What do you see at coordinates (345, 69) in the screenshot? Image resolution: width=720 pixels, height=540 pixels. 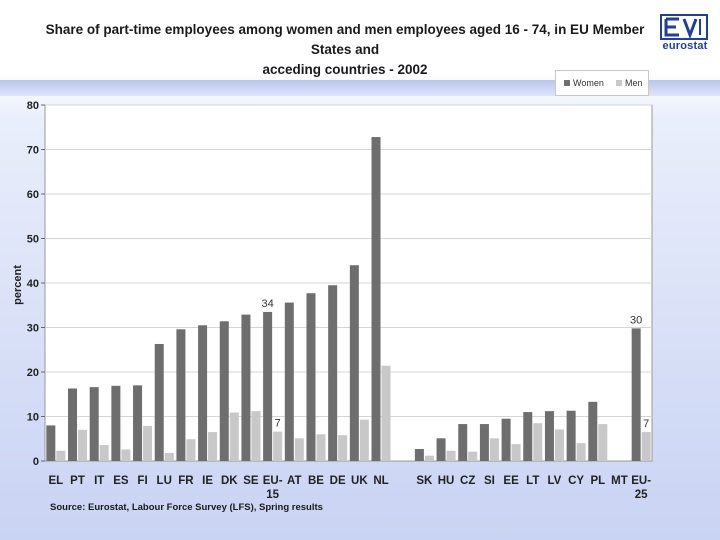 I see `chart-title-line2: acceding countries - 2002` at bounding box center [345, 69].